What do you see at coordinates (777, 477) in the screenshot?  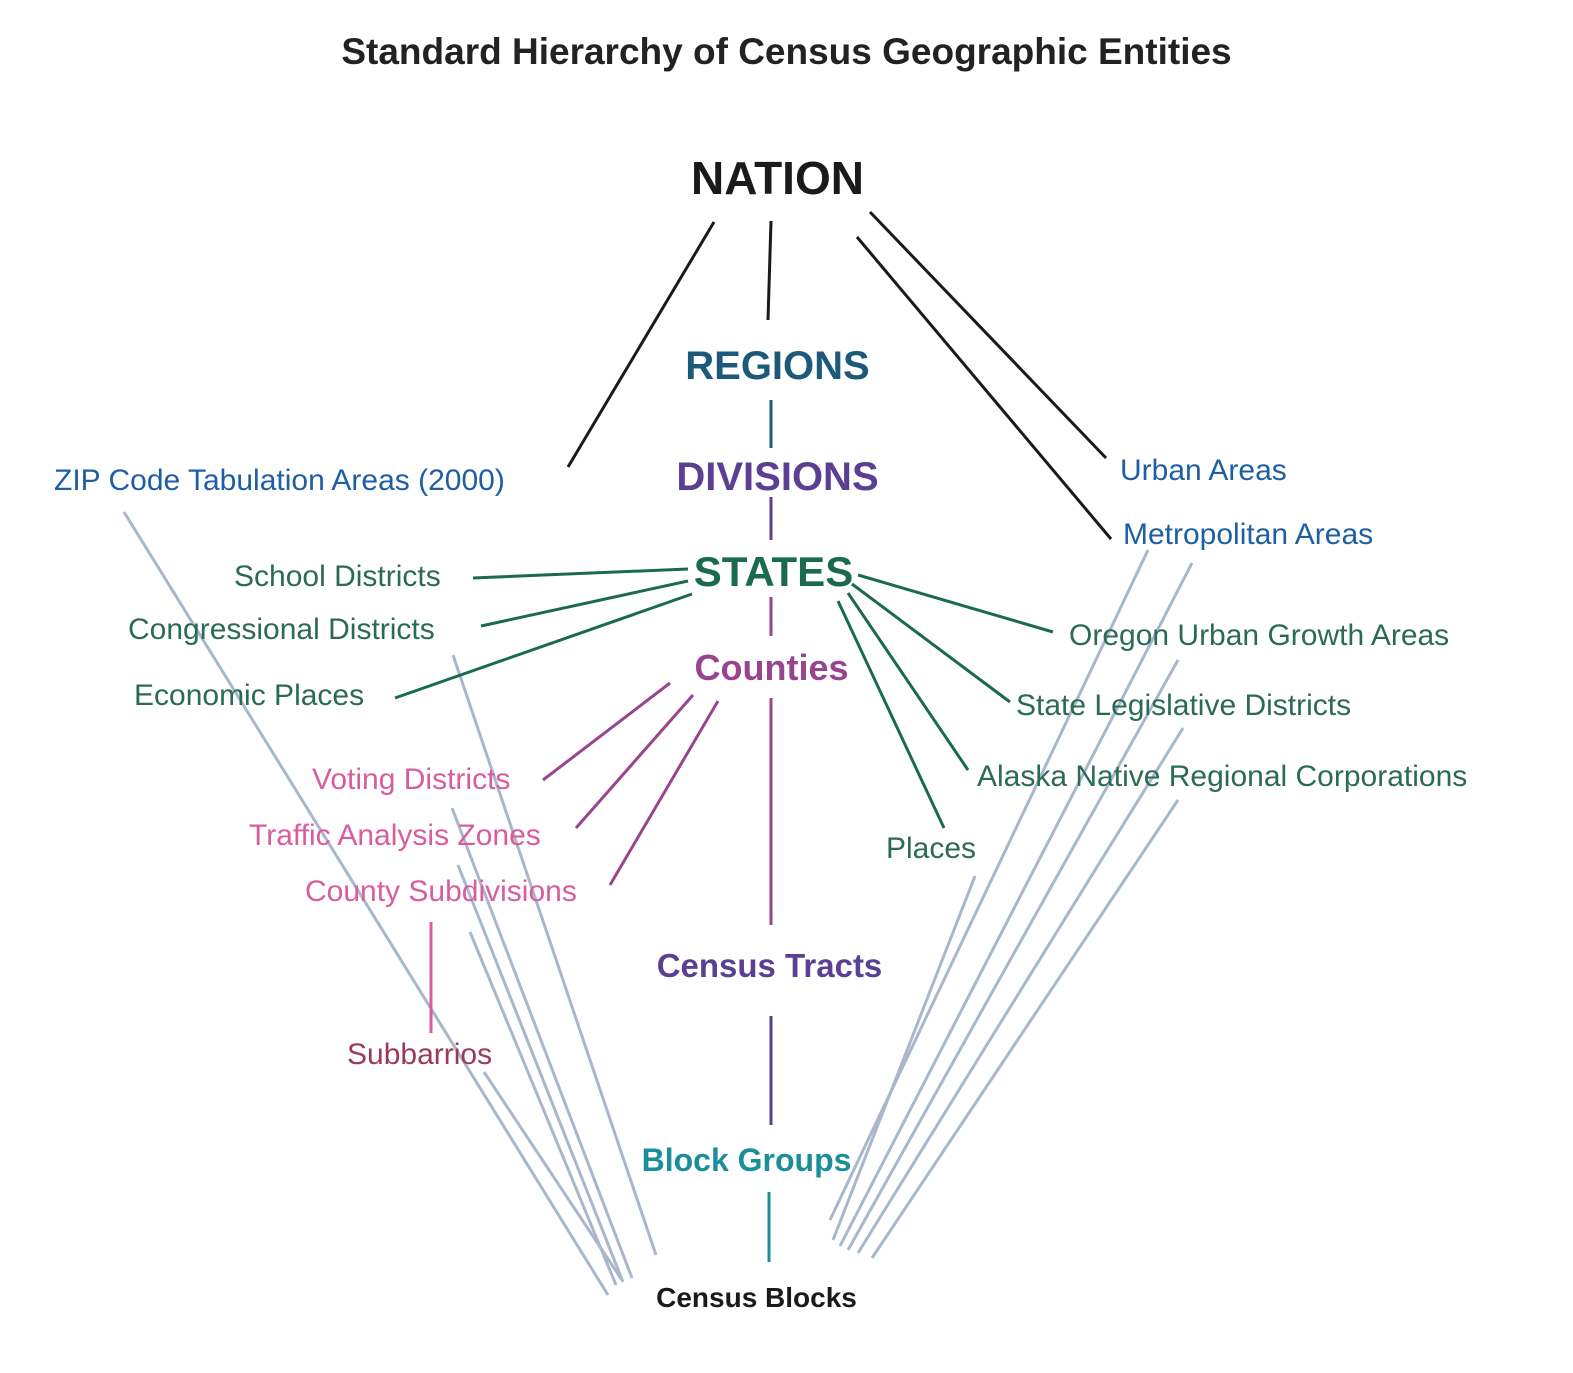 I see `node-divisions: DIVISIONS` at bounding box center [777, 477].